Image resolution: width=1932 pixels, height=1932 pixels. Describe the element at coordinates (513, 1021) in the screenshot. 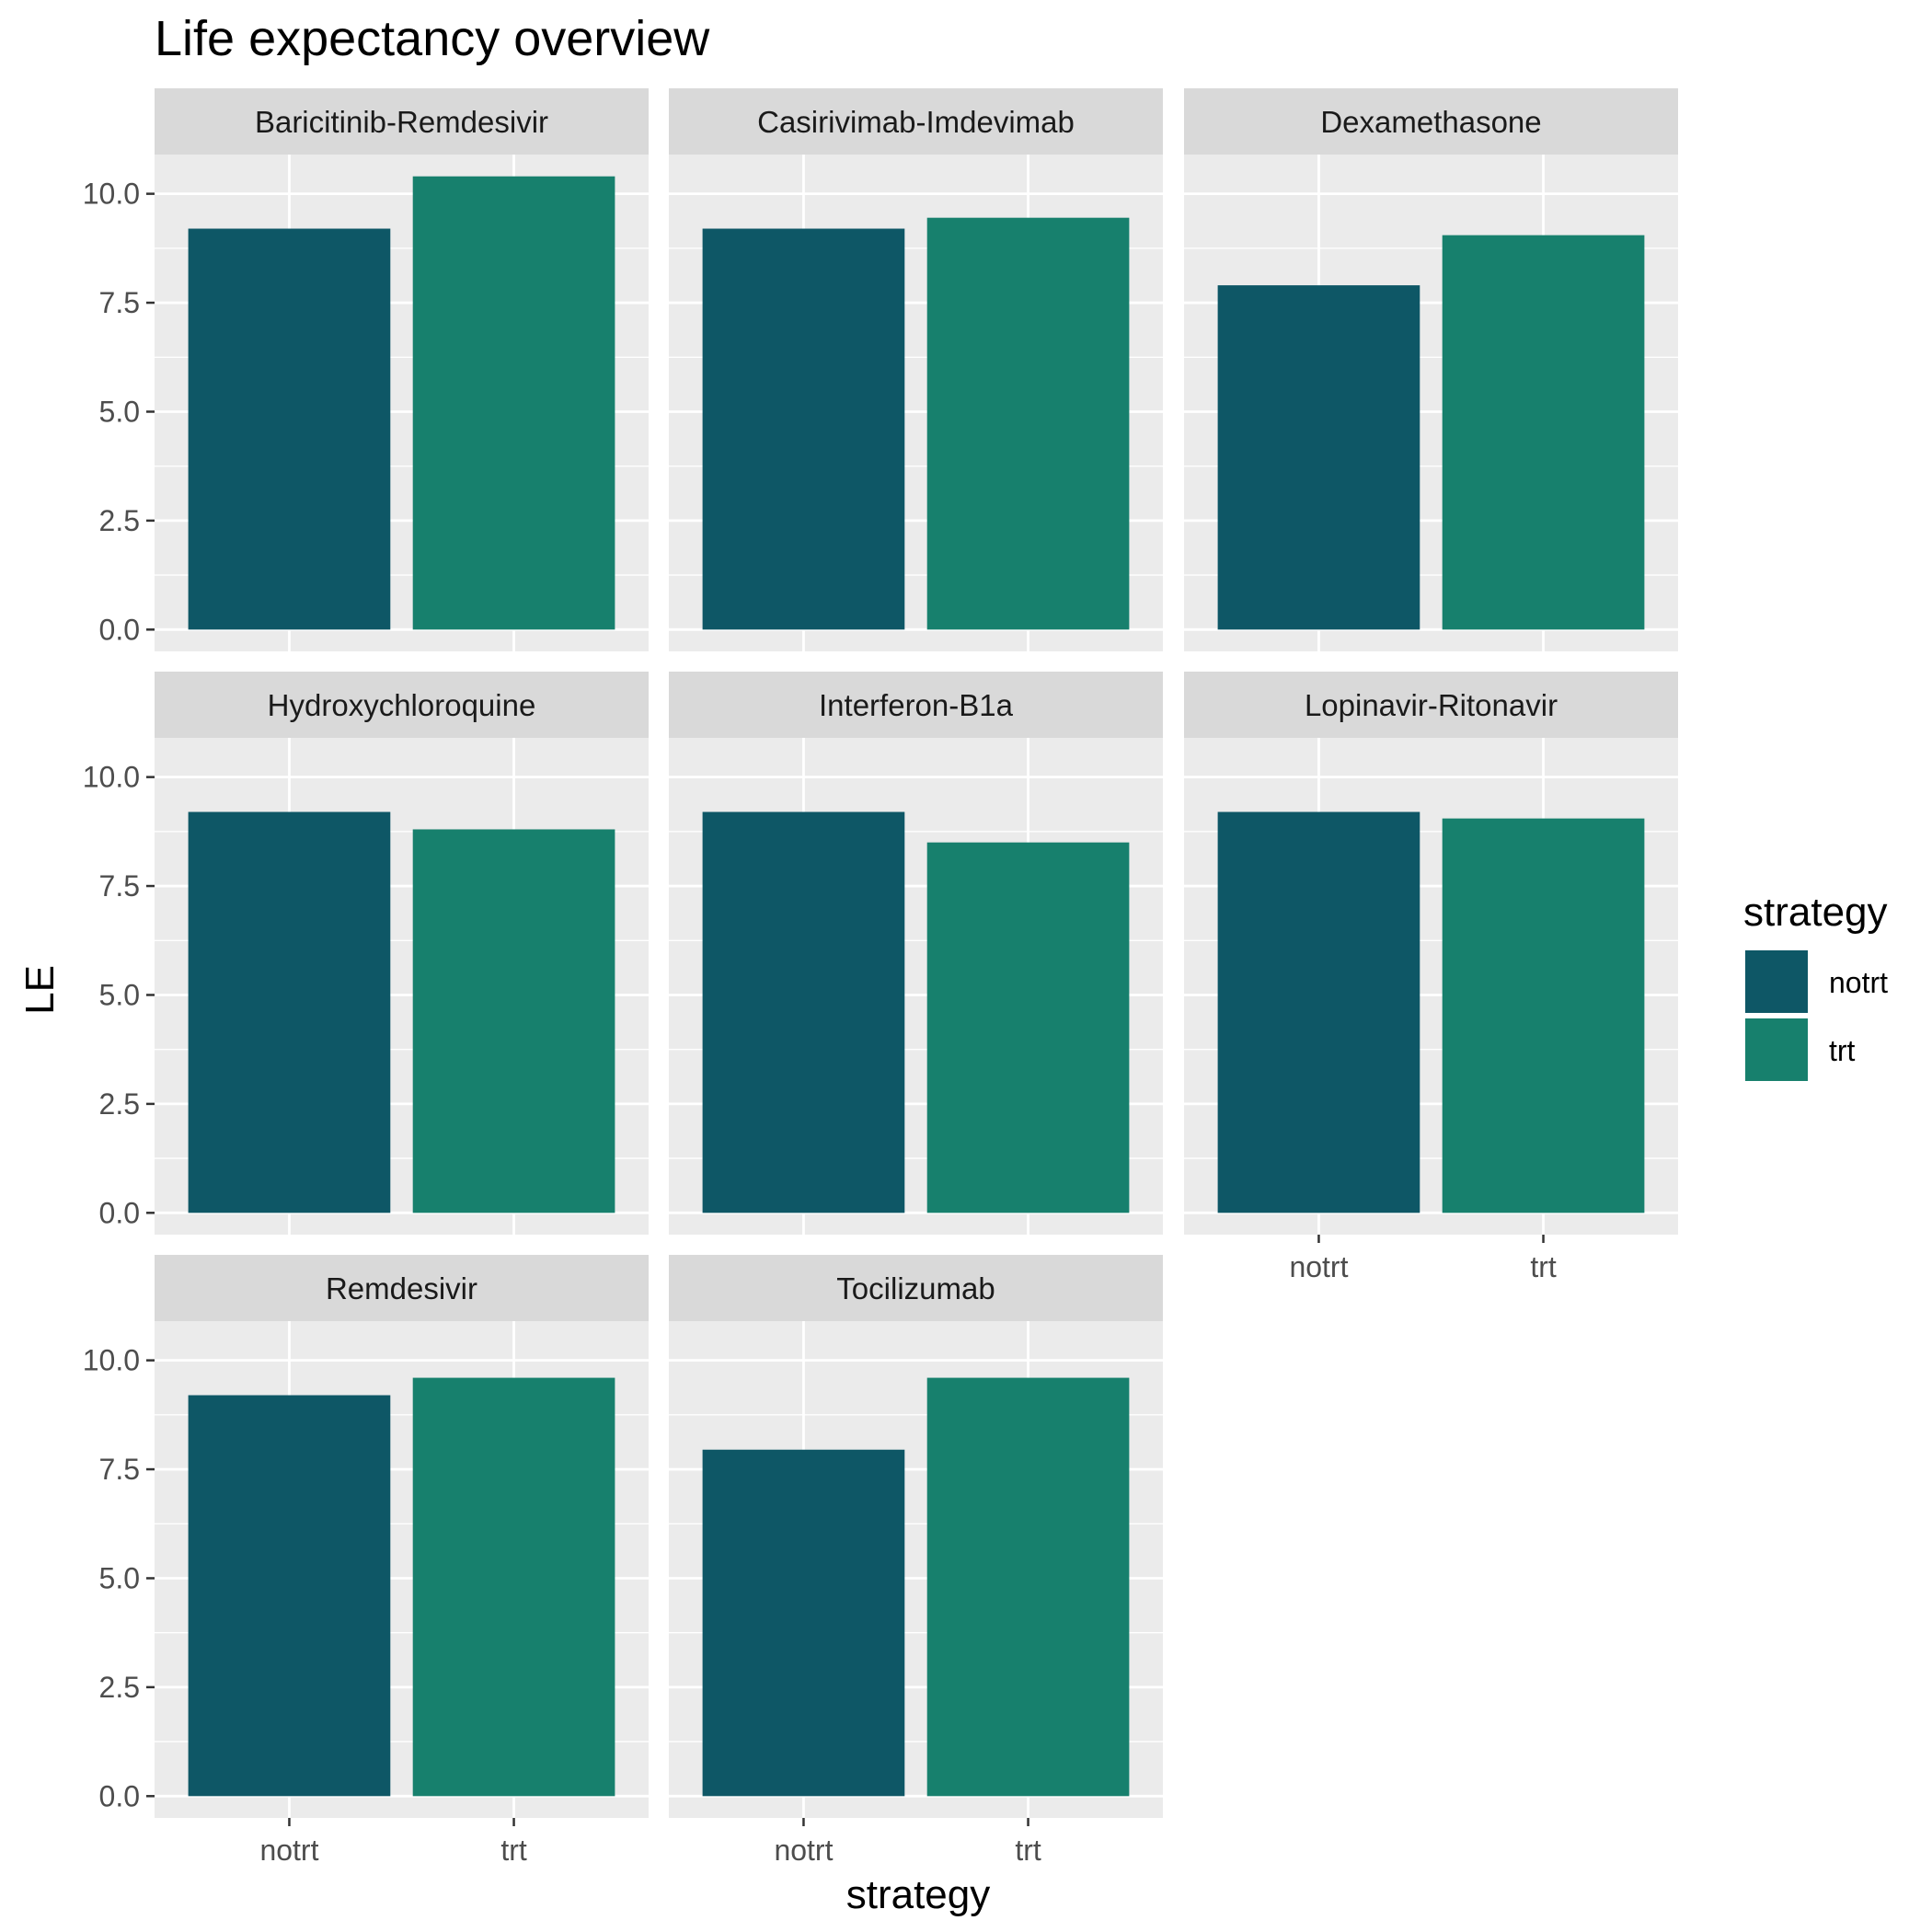

I see `bar-hydroxychloroquine-trt` at that location.